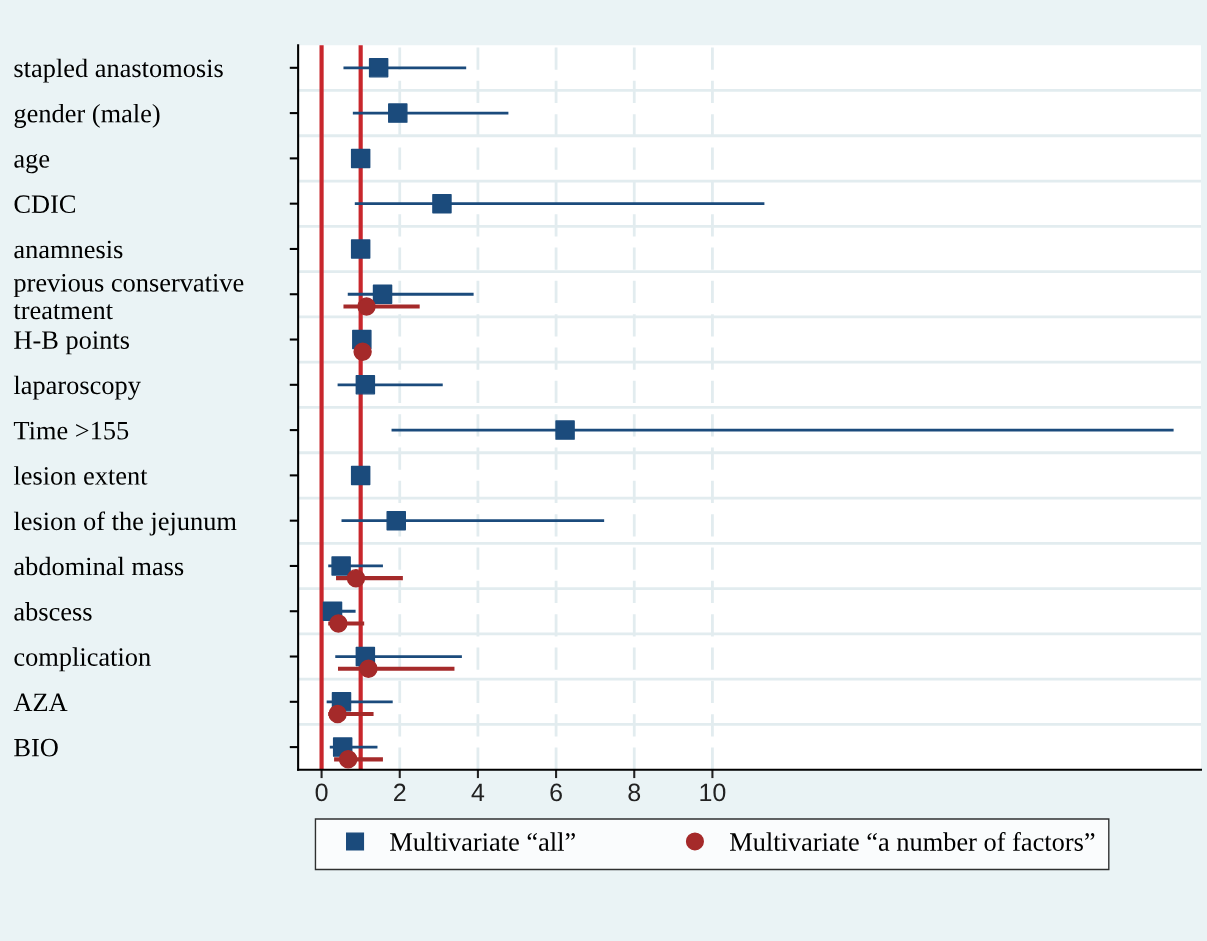 The width and height of the screenshot is (1207, 941). Describe the element at coordinates (77, 387) in the screenshot. I see `y-tick-label: laparoscopy` at that location.